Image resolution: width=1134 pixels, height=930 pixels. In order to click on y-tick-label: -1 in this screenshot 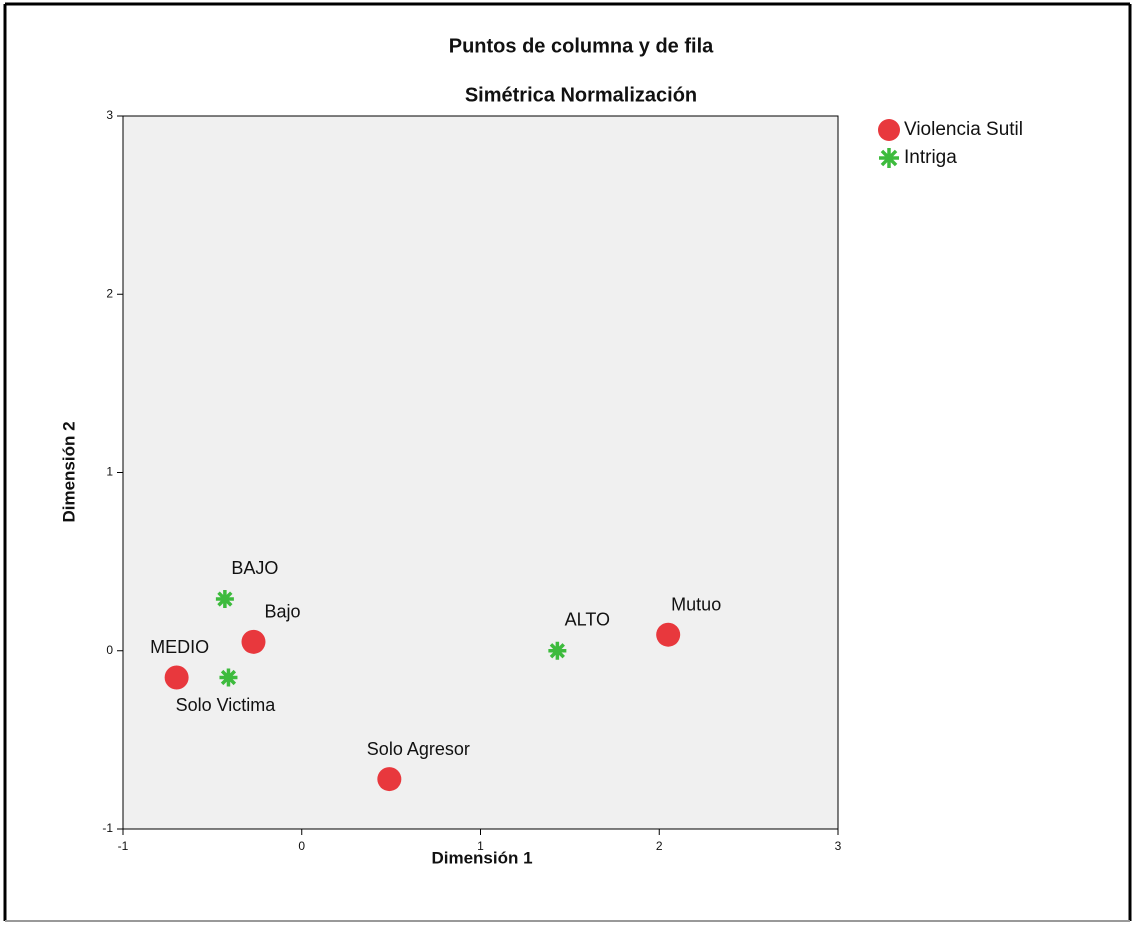, I will do `click(107, 828)`.